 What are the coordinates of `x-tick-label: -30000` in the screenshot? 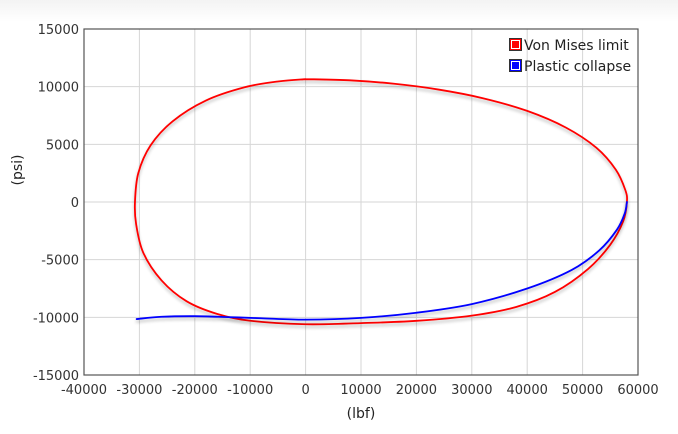 It's located at (139, 390).